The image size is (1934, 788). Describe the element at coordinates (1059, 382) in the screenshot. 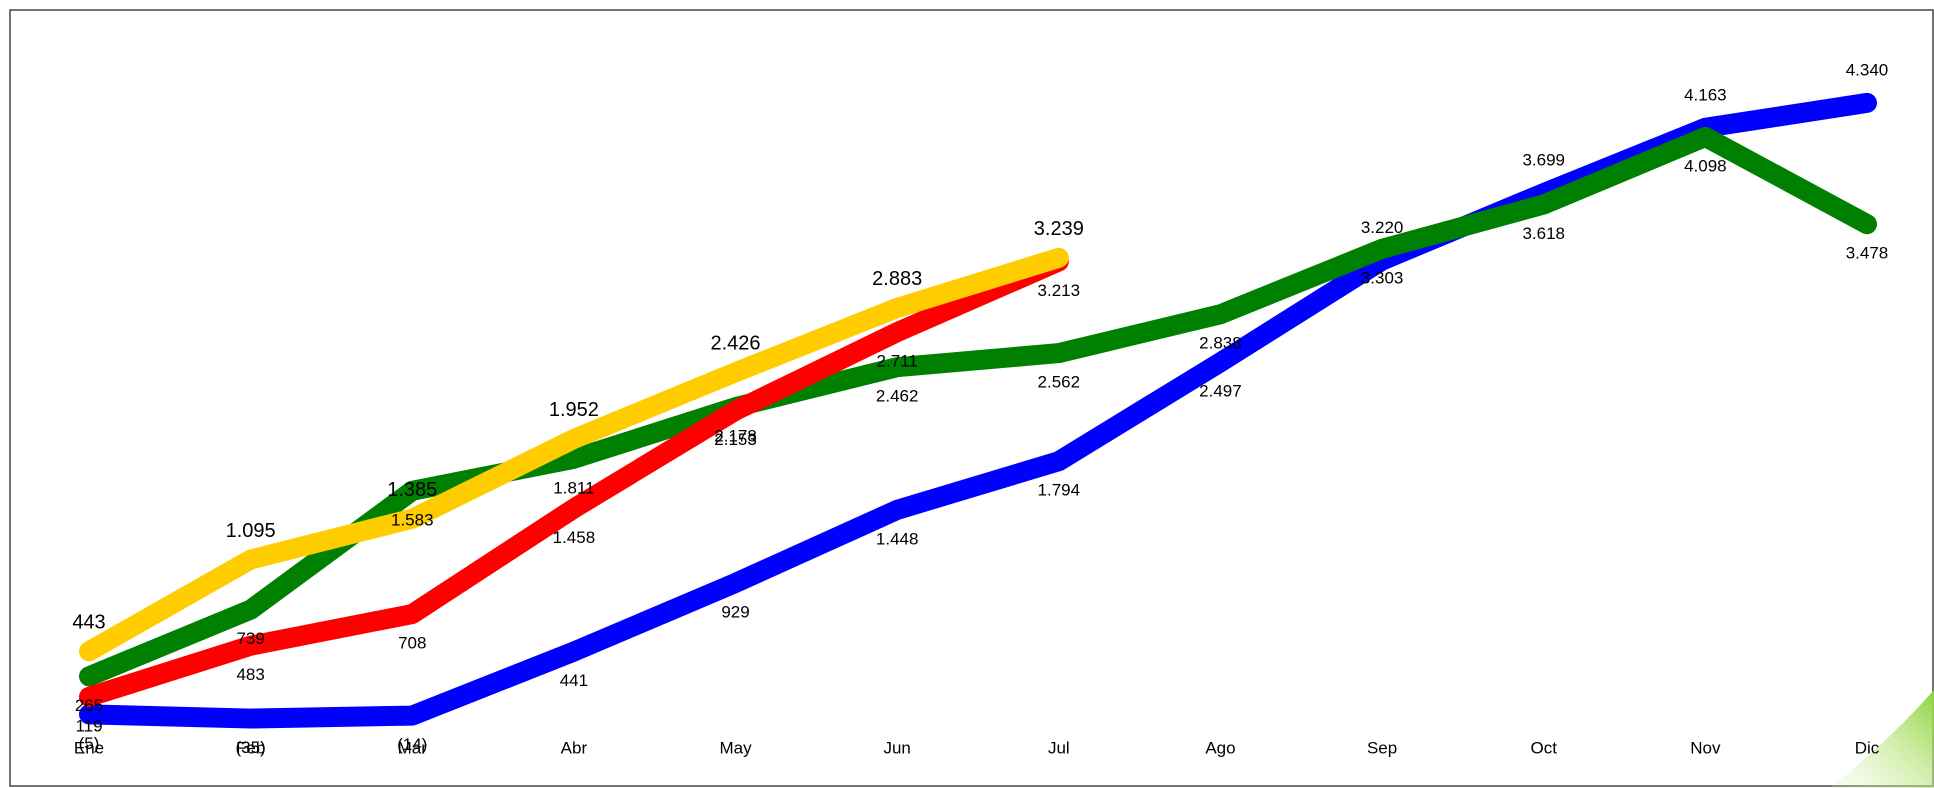

I see `data-label: 2.562` at that location.